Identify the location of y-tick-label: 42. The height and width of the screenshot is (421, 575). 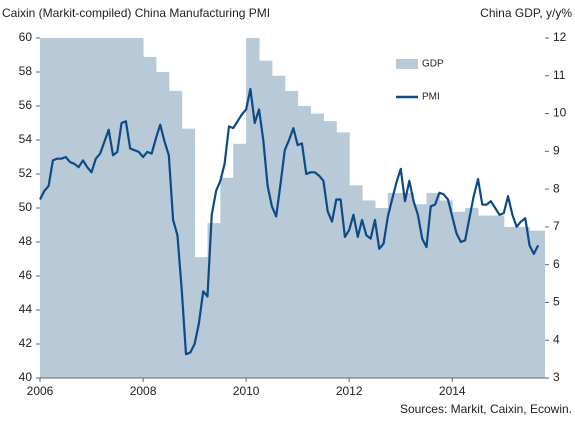
(26, 343).